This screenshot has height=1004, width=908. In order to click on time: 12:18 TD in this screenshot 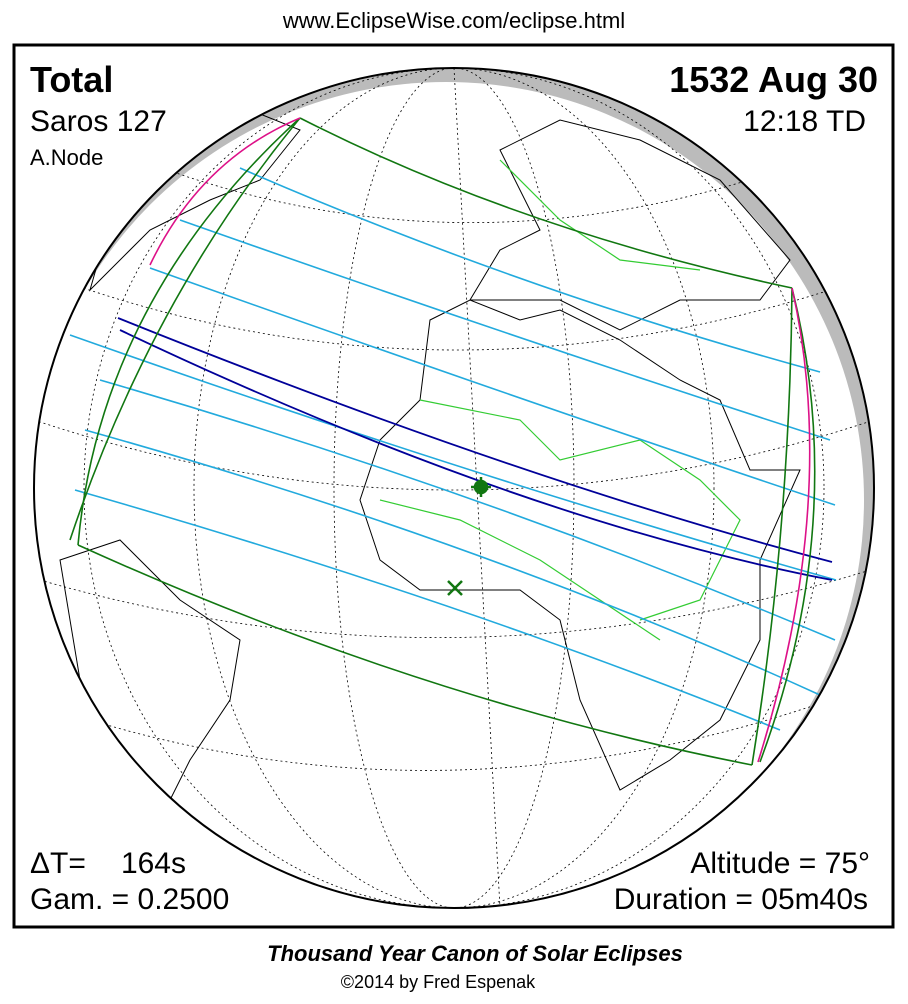, I will do `click(804, 121)`.